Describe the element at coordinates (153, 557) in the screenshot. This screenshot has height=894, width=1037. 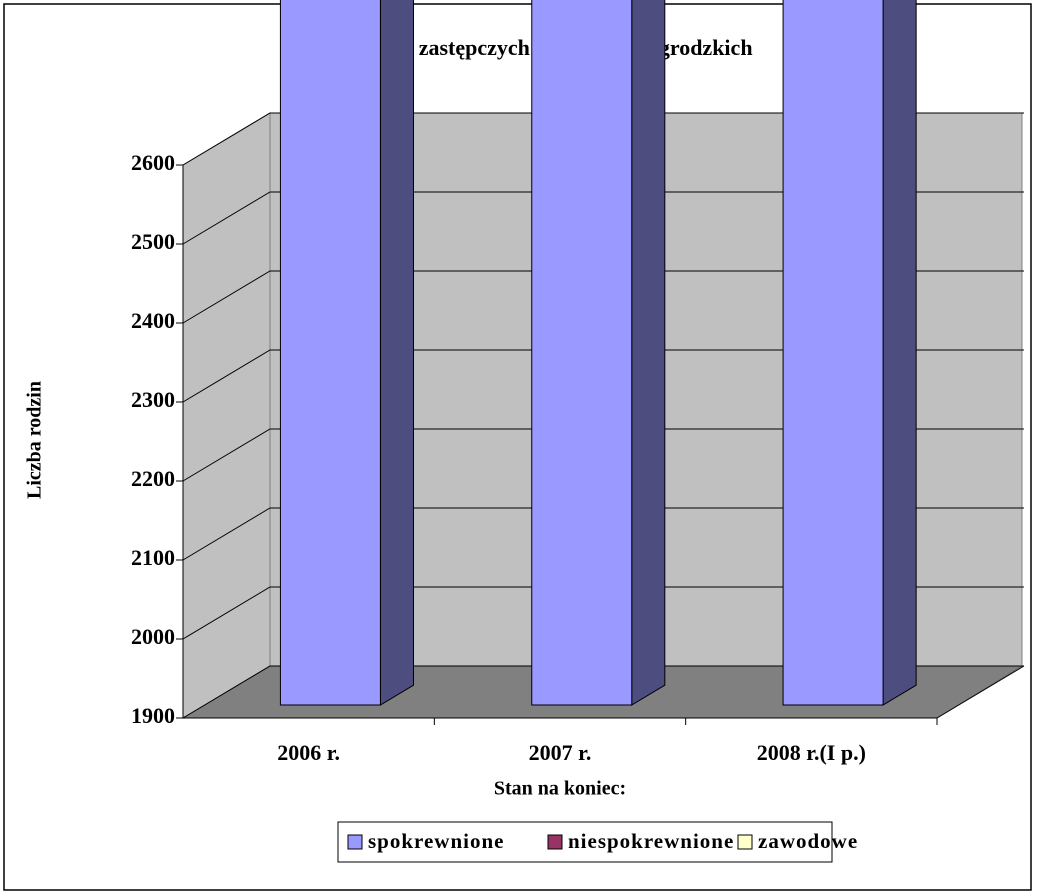
I see `y-tick-label: 2100` at that location.